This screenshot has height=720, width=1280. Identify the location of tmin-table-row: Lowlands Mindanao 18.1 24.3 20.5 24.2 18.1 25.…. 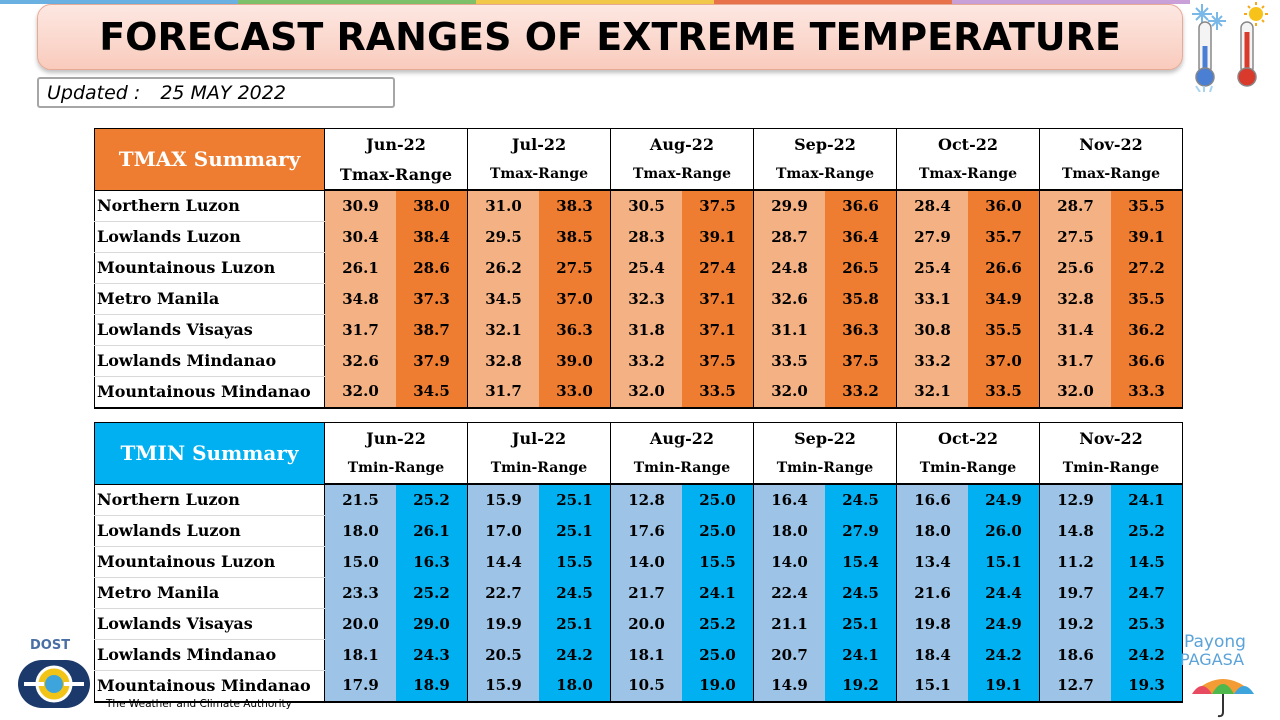
(638, 655).